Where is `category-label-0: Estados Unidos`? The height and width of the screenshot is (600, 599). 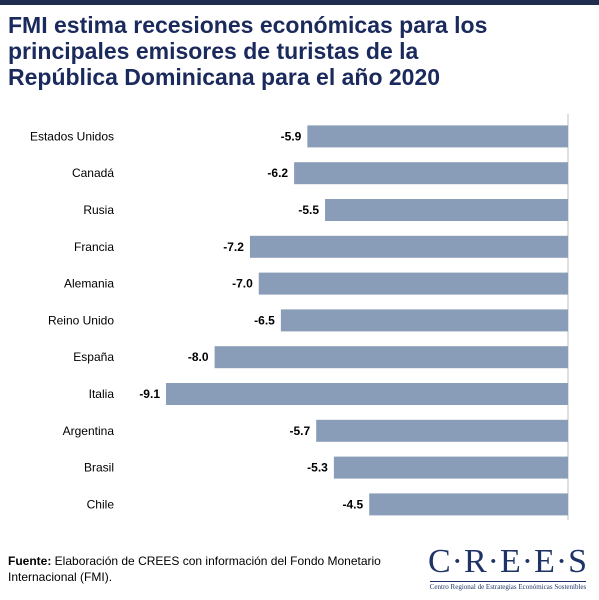
category-label-0: Estados Unidos is located at coordinates (72, 136).